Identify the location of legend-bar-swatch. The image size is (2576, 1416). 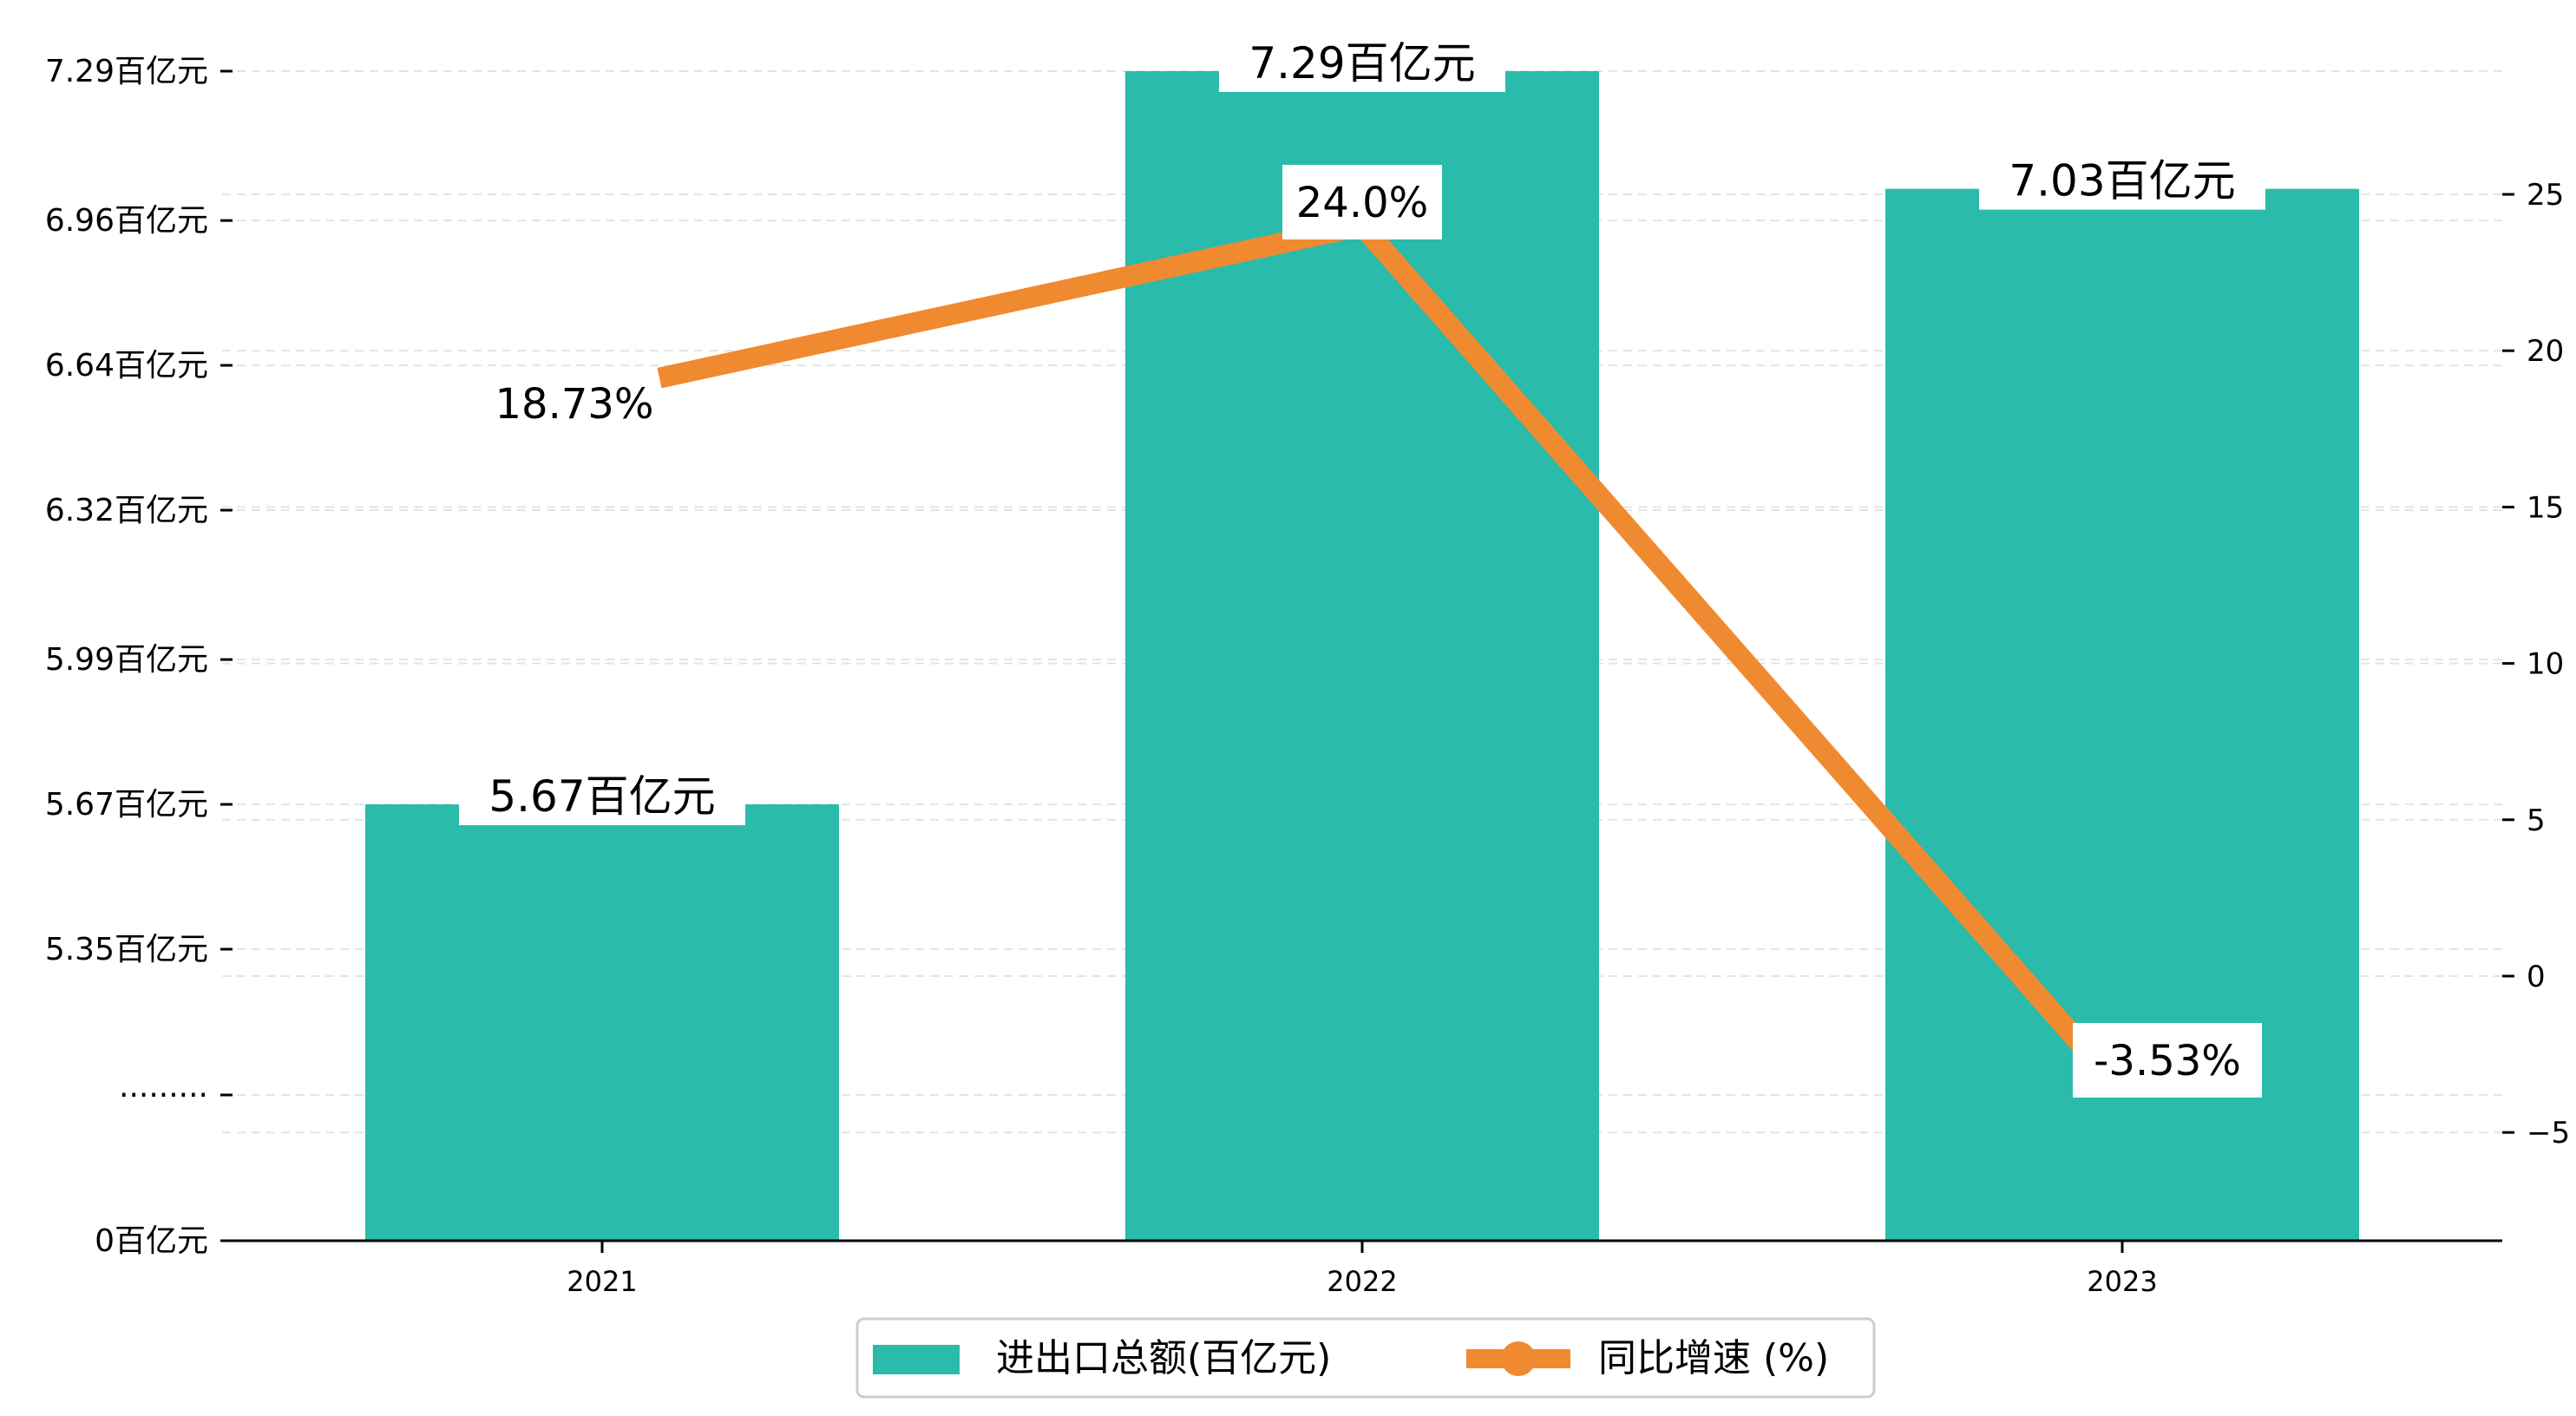
(916, 1359).